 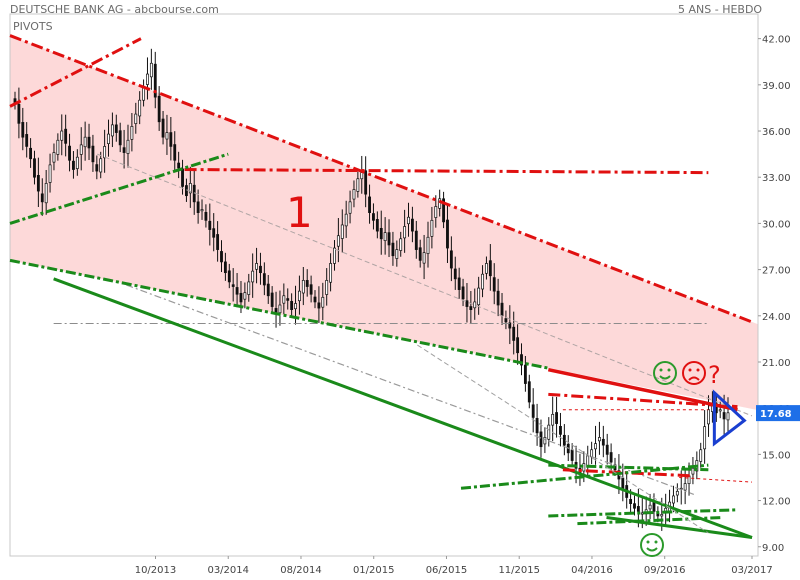 What do you see at coordinates (776, 271) in the screenshot?
I see `y-tick-label: 27.00` at bounding box center [776, 271].